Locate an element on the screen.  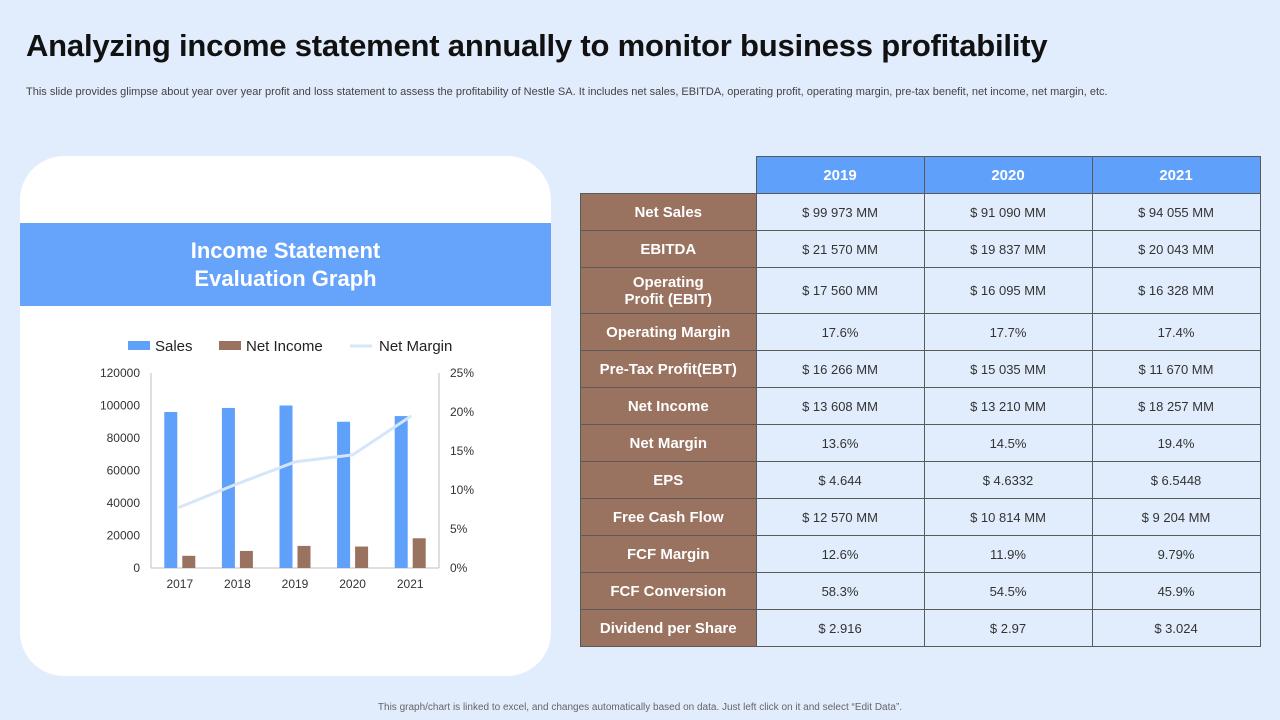
table-cell: $ 18 257 MM is located at coordinates (1176, 406).